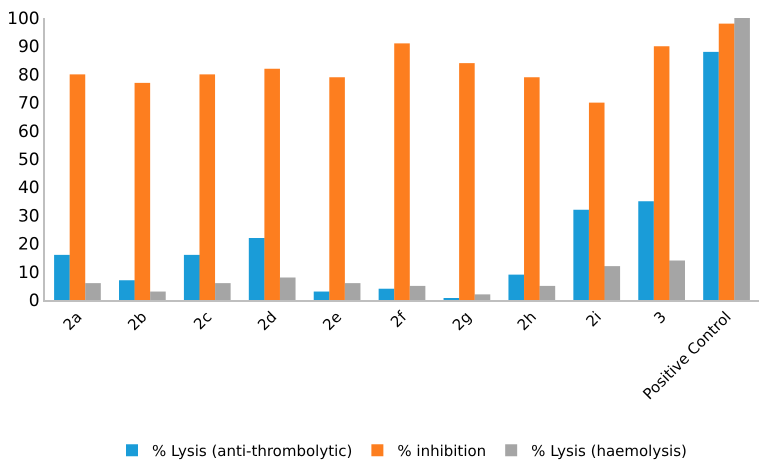 The width and height of the screenshot is (769, 476). What do you see at coordinates (29, 160) in the screenshot?
I see `y-tick-label: 50` at bounding box center [29, 160].